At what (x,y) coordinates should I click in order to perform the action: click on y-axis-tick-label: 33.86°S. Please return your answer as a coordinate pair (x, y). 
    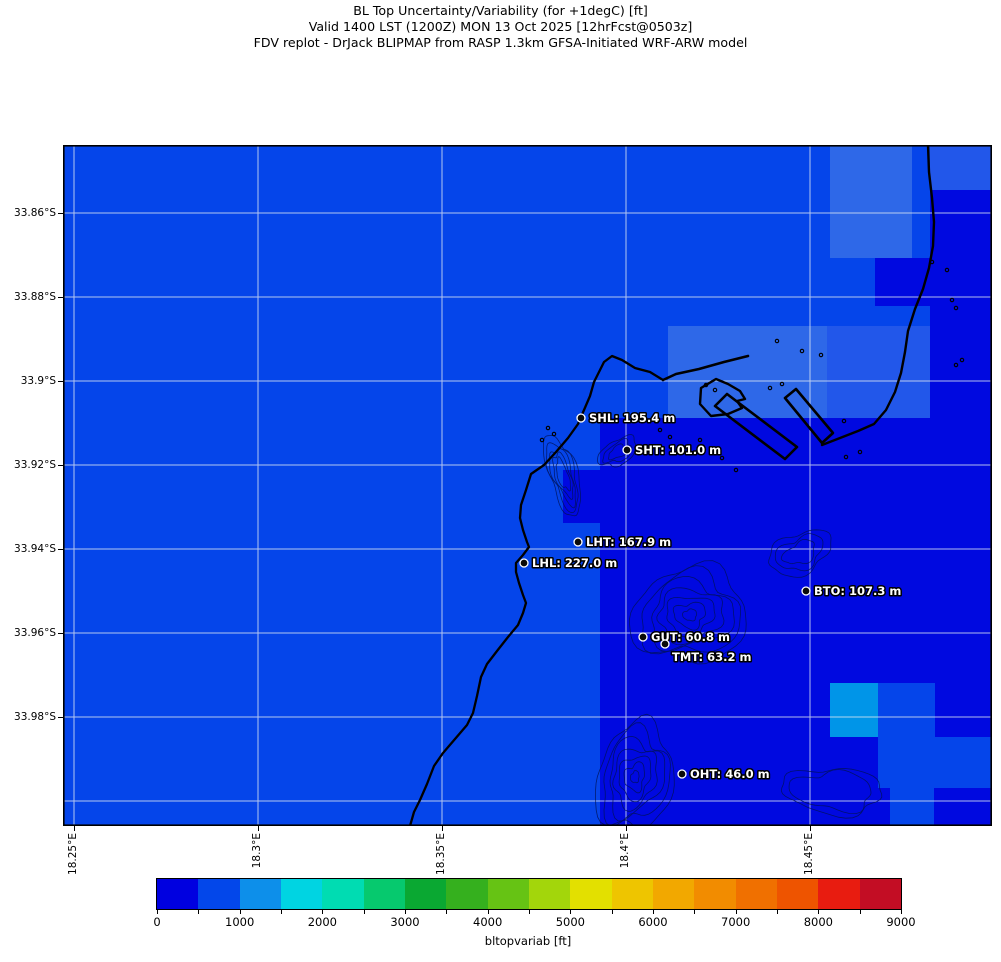
    Looking at the image, I should click on (35, 213).